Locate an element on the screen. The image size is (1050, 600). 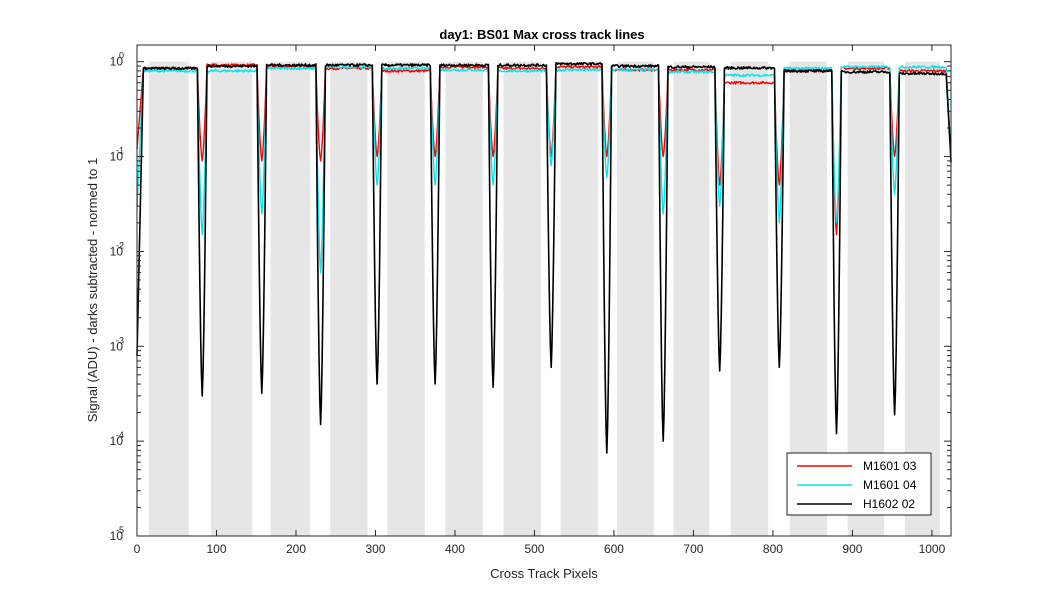
x-tick-label: 300 is located at coordinates (375, 549).